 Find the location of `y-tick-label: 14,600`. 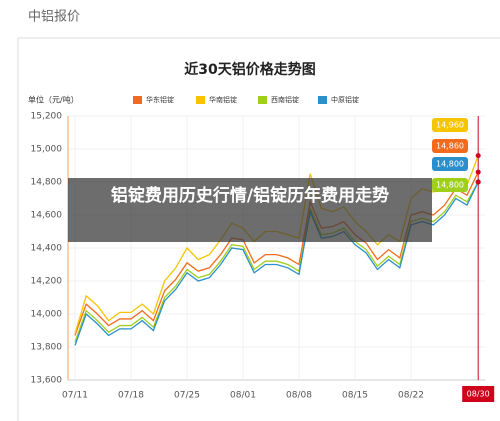

y-tick-label: 14,600 is located at coordinates (47, 216).